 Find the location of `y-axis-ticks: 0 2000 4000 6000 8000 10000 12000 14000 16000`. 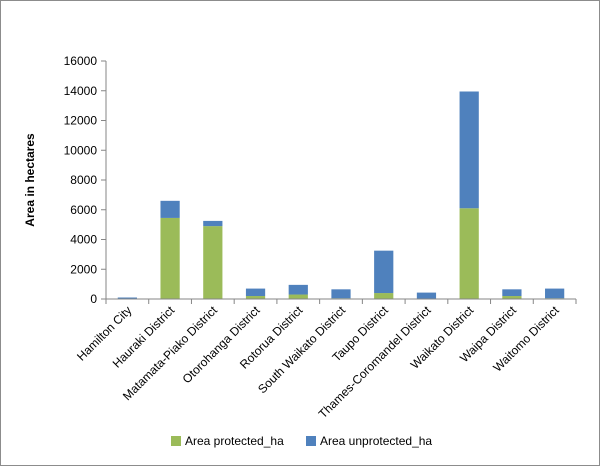

y-axis-ticks: 0 2000 4000 6000 8000 10000 12000 14000 16000 is located at coordinates (85, 180).